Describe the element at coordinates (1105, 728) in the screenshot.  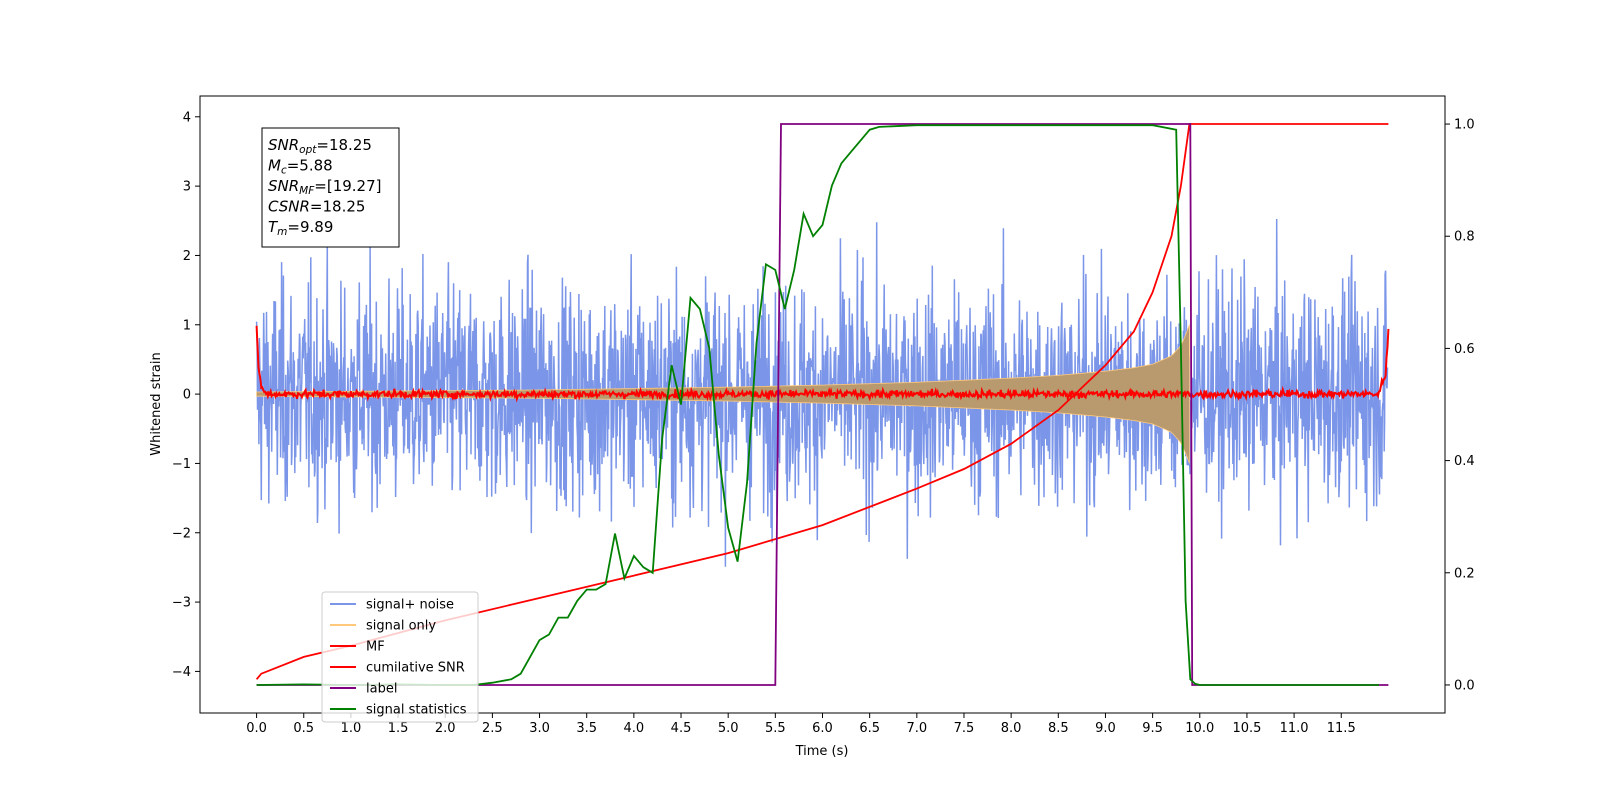
I see `x-tick-label: 9.0` at that location.